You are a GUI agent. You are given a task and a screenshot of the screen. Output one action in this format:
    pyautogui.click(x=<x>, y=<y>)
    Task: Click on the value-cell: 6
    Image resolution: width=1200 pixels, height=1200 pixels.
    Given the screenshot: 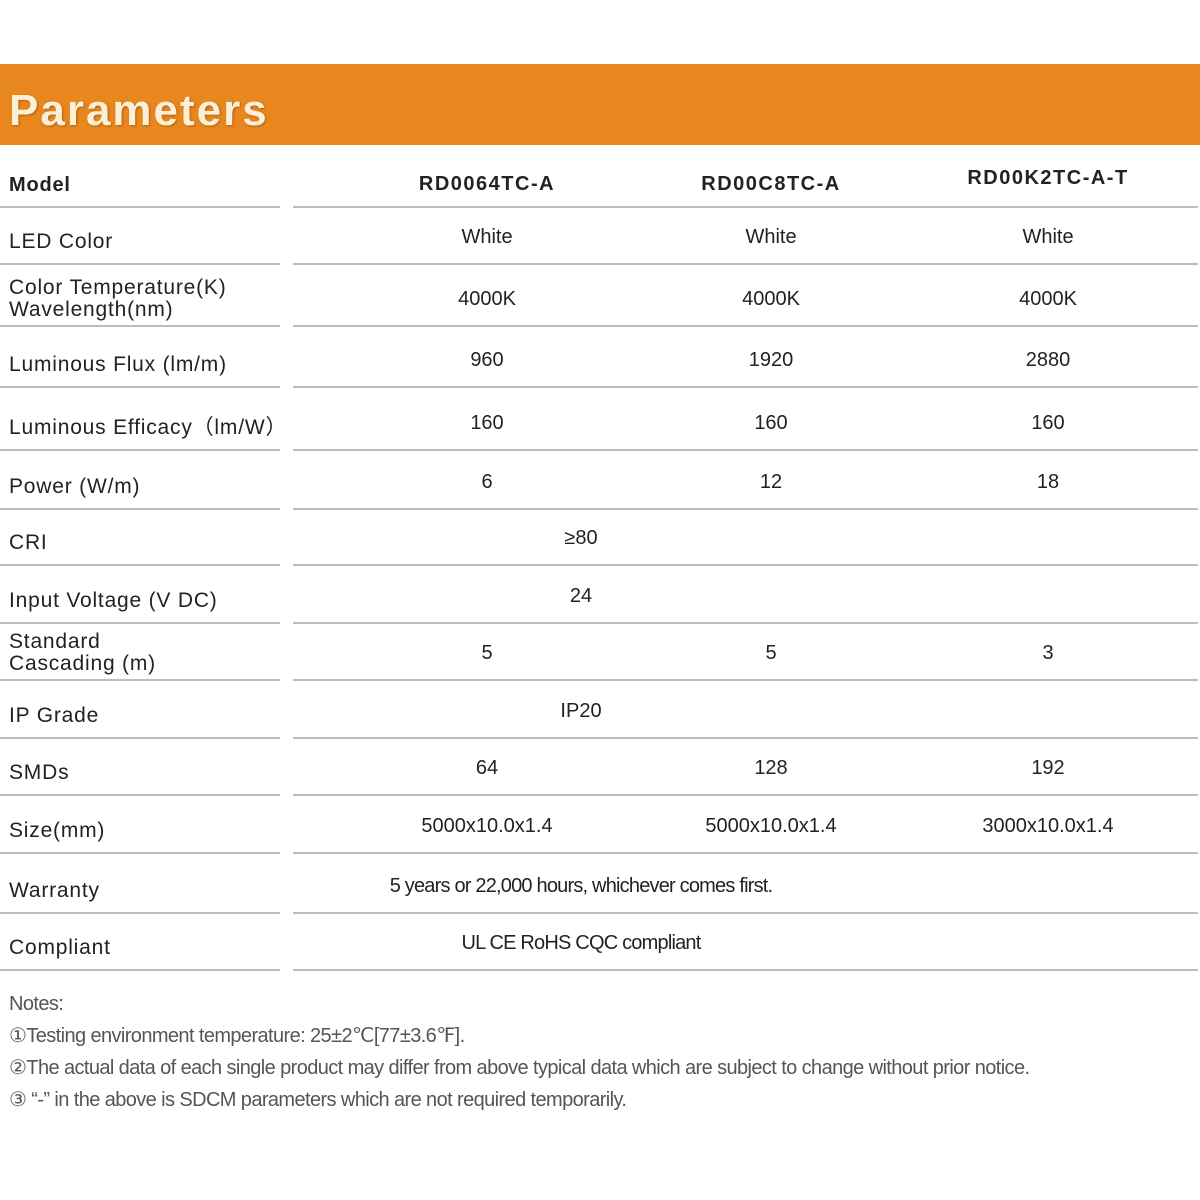 What is the action you would take?
    pyautogui.click(x=487, y=482)
    